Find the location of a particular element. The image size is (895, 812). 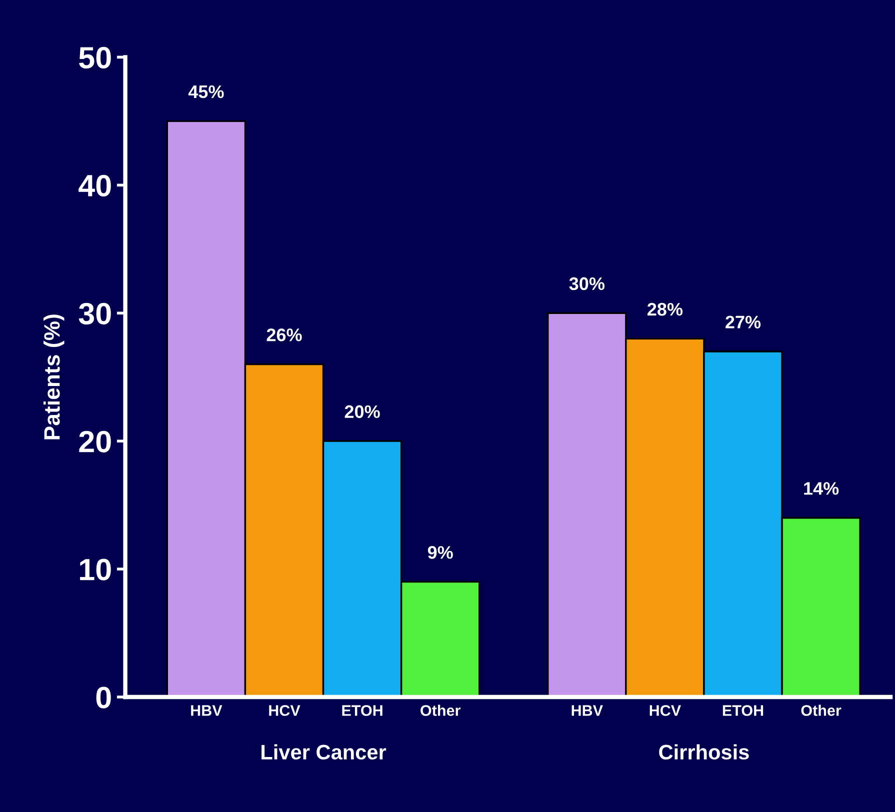

x-tick-label: Cirrhosis is located at coordinates (704, 752).